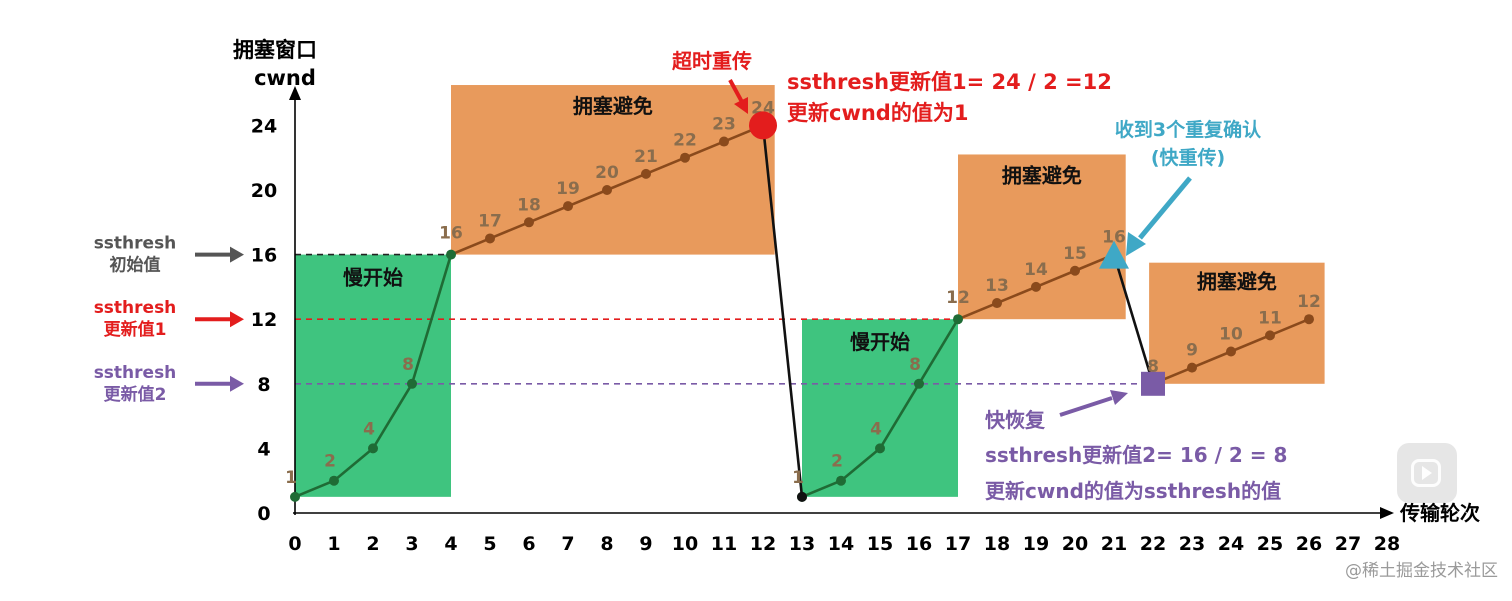 This screenshot has width=1512, height=601. What do you see at coordinates (489, 544) in the screenshot?
I see `x-tick-label-5: 5` at bounding box center [489, 544].